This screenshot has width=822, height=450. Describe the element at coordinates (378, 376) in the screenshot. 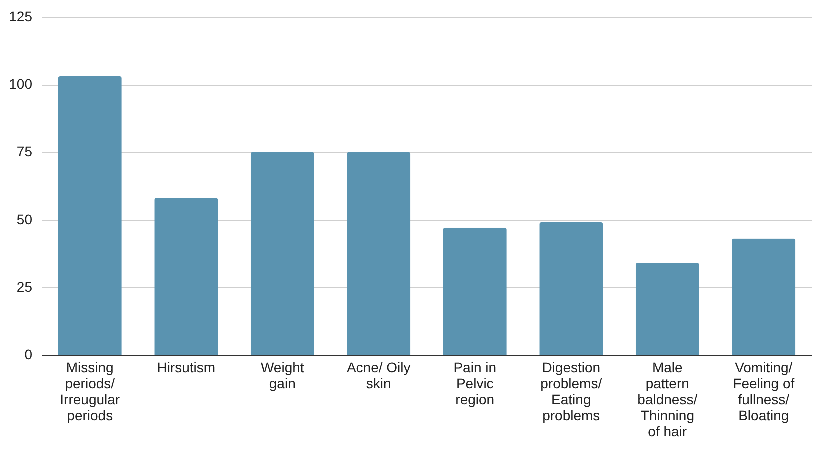

I see `x-tick-label: Acne/ Oily skin` at that location.